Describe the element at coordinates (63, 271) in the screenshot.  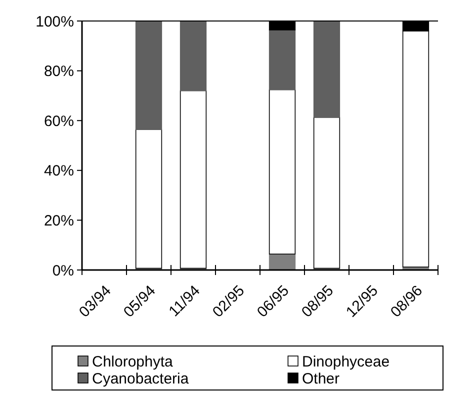
I see `y-tick-label: 0%` at that location.